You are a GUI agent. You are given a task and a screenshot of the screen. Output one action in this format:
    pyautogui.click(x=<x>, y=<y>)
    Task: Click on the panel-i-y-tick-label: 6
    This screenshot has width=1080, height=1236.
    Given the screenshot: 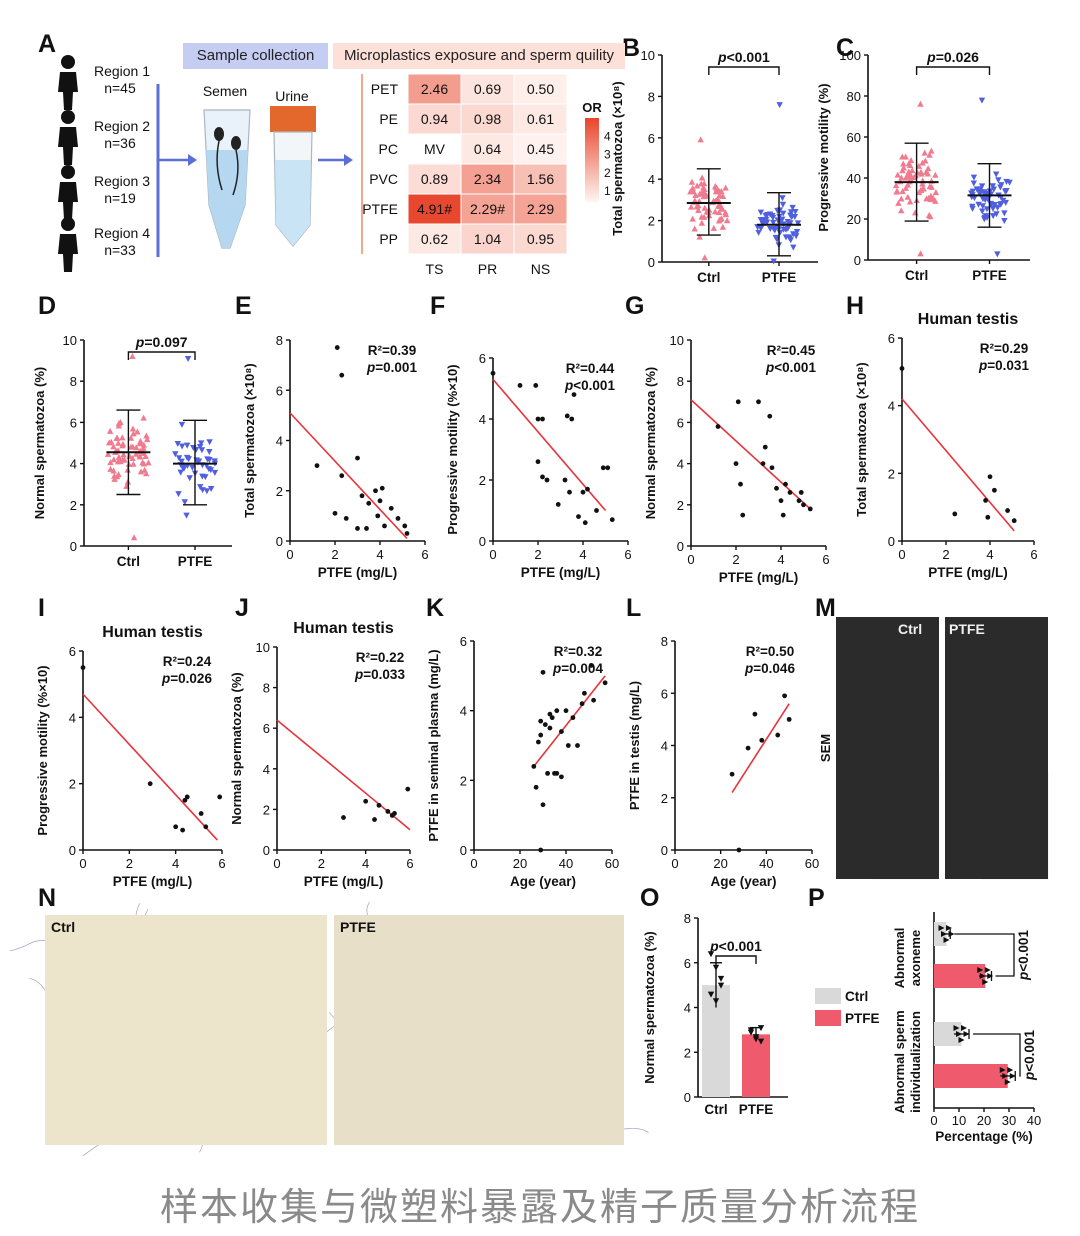 What is the action you would take?
    pyautogui.click(x=72, y=651)
    